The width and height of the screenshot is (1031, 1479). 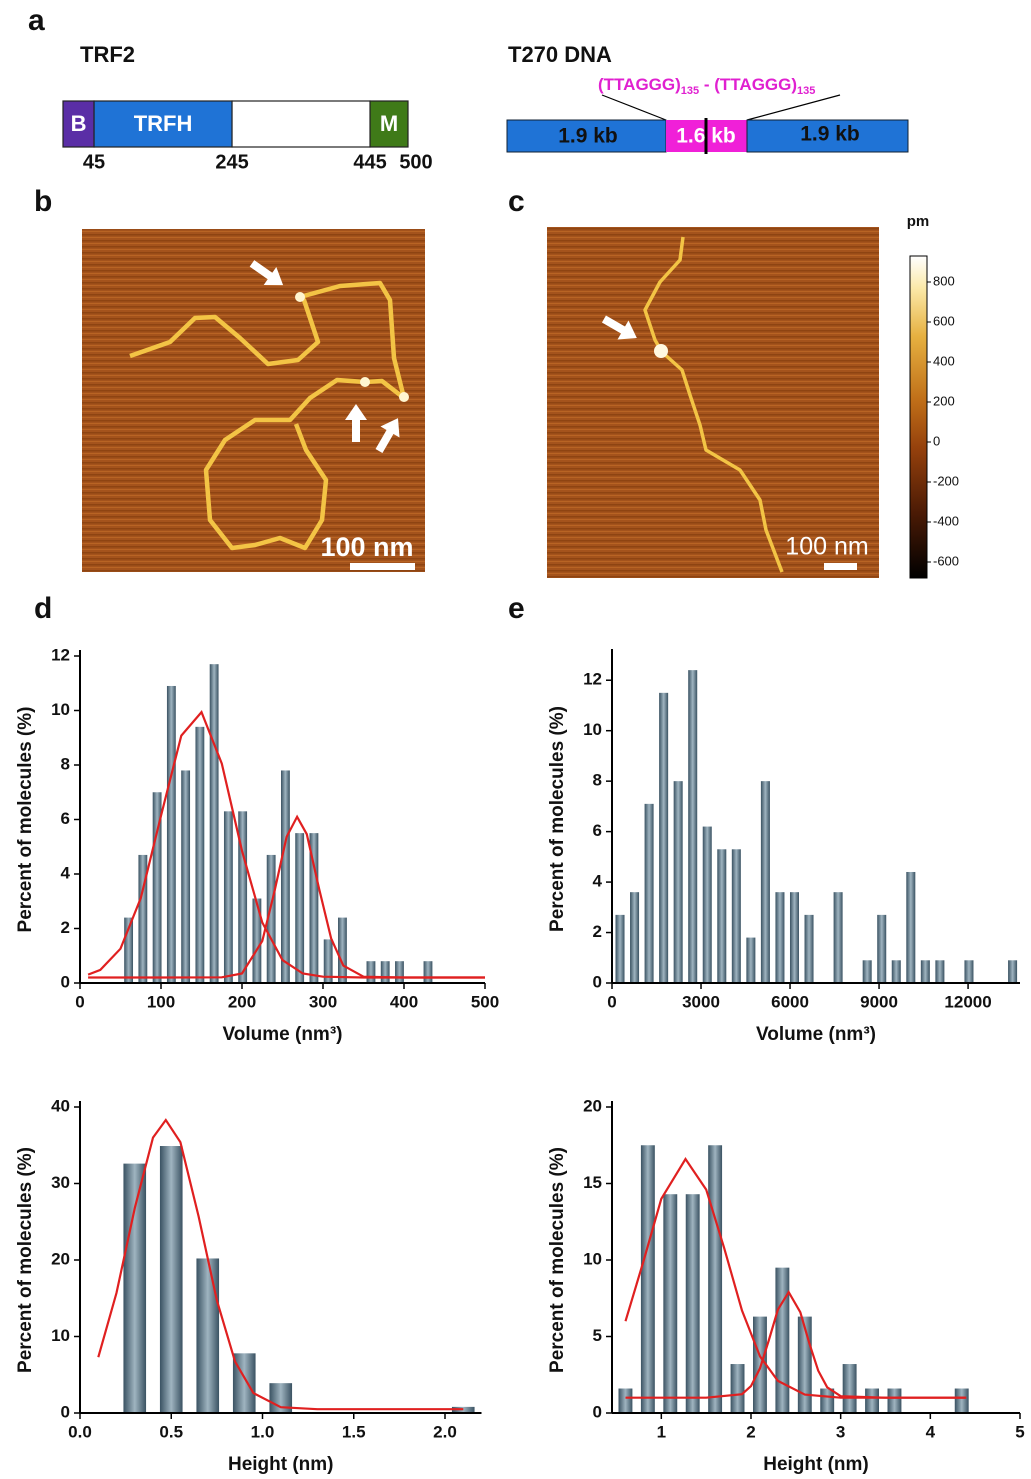 I want to click on position-label: 245, so click(x=231, y=162).